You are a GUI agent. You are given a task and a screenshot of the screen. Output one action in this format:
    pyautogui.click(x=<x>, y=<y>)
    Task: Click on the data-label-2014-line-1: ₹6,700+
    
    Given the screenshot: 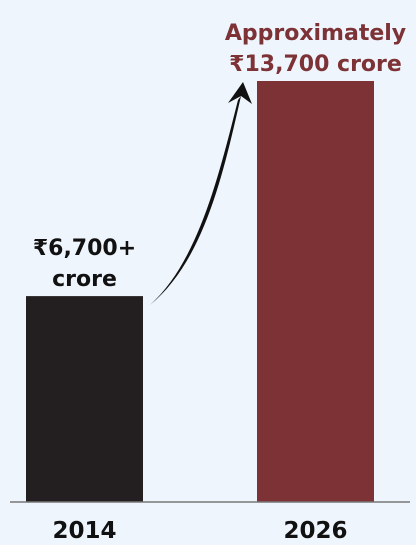 What is the action you would take?
    pyautogui.click(x=84, y=248)
    